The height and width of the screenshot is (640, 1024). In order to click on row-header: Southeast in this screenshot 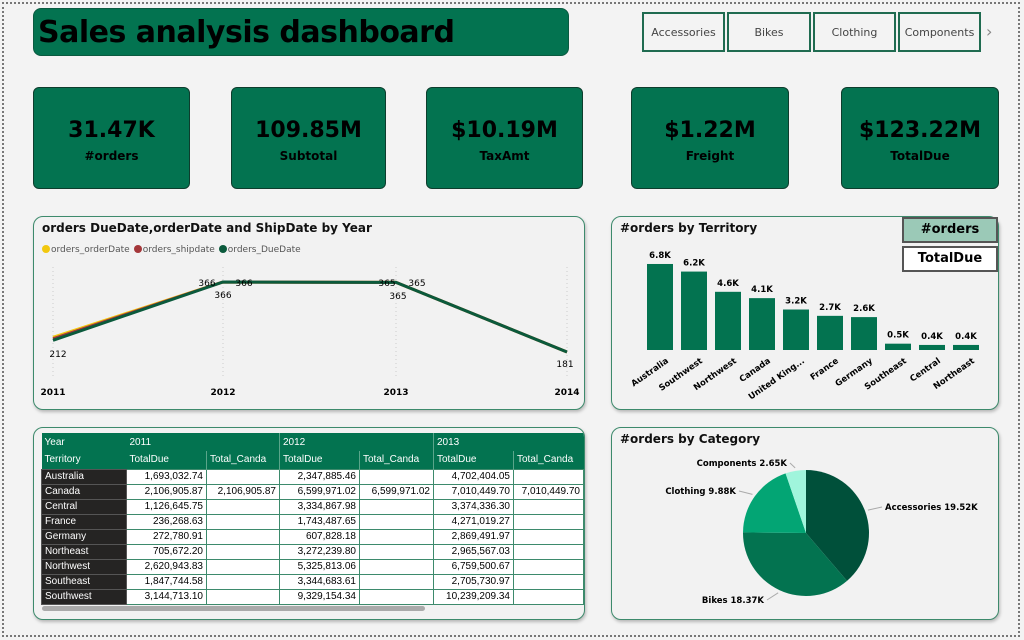, I will do `click(84, 581)`.